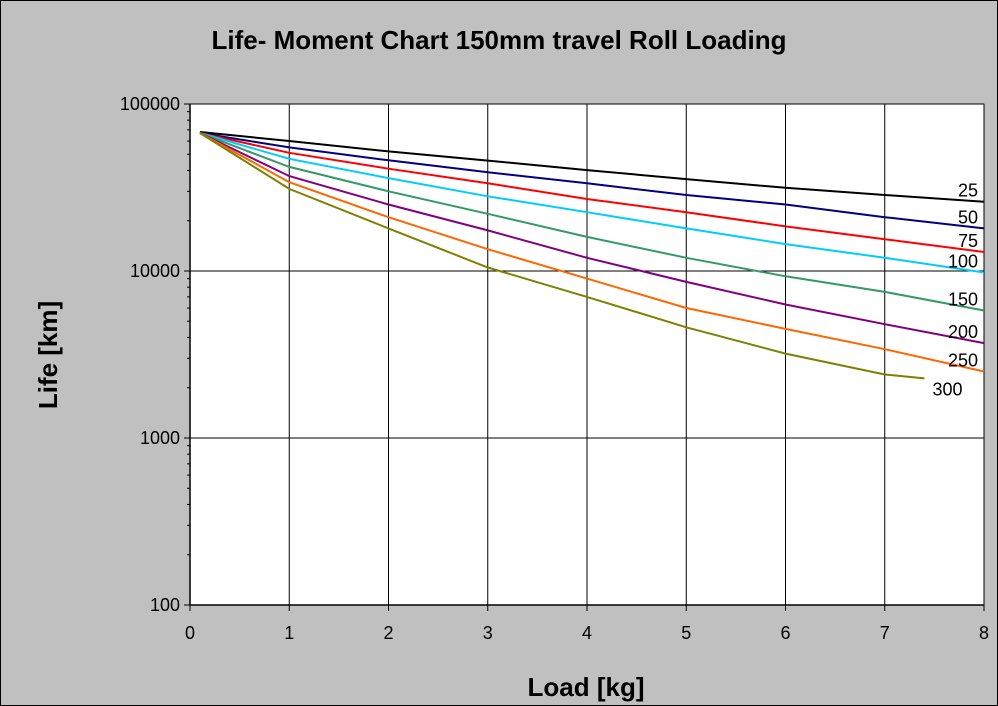 The image size is (998, 706). What do you see at coordinates (686, 633) in the screenshot?
I see `x-tick-label: 5` at bounding box center [686, 633].